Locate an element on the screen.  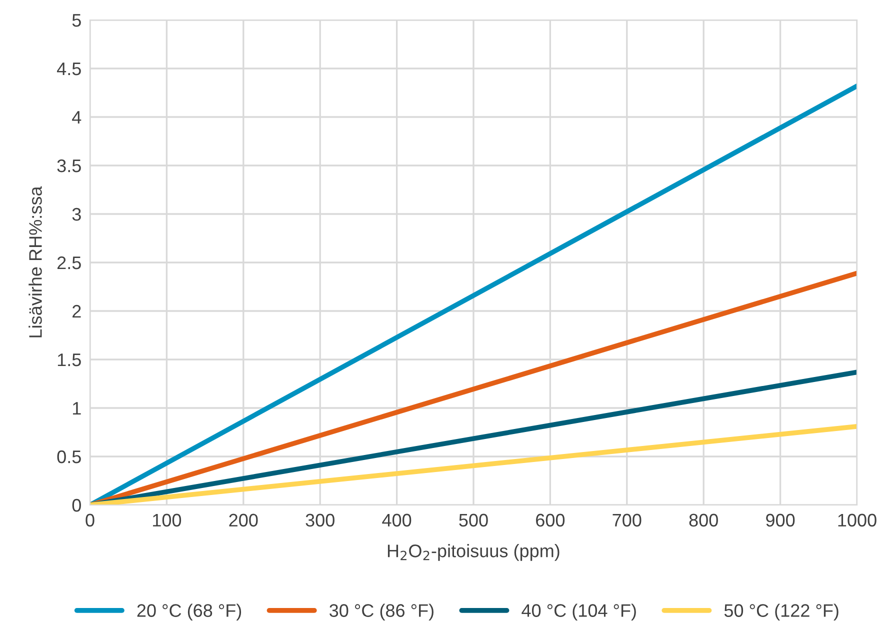
legend-label: 20 °C (68 °F) is located at coordinates (189, 612).